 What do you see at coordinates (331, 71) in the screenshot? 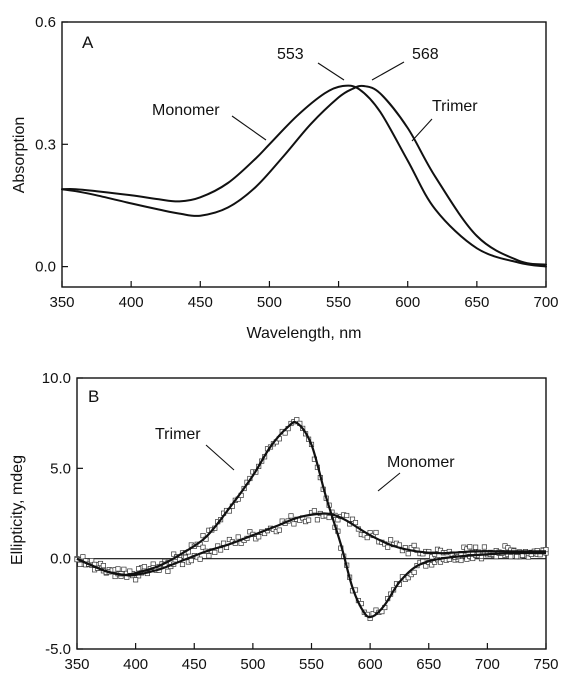
I see `annotation-553-leader` at bounding box center [331, 71].